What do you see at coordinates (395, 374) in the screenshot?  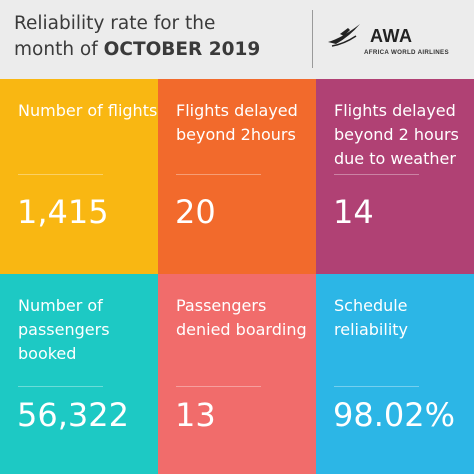 I see `tile-schedule-reliability: Schedule reliability 98.02%` at bounding box center [395, 374].